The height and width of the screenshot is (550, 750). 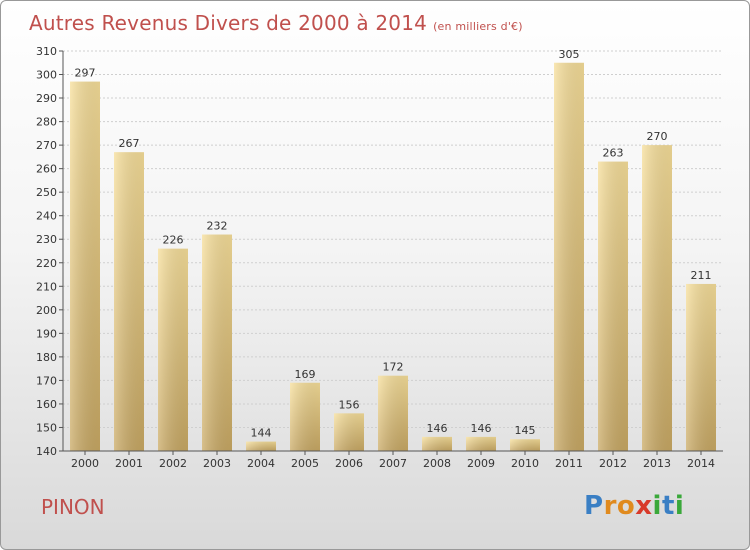 I want to click on data-label-2004: 144, so click(x=261, y=433).